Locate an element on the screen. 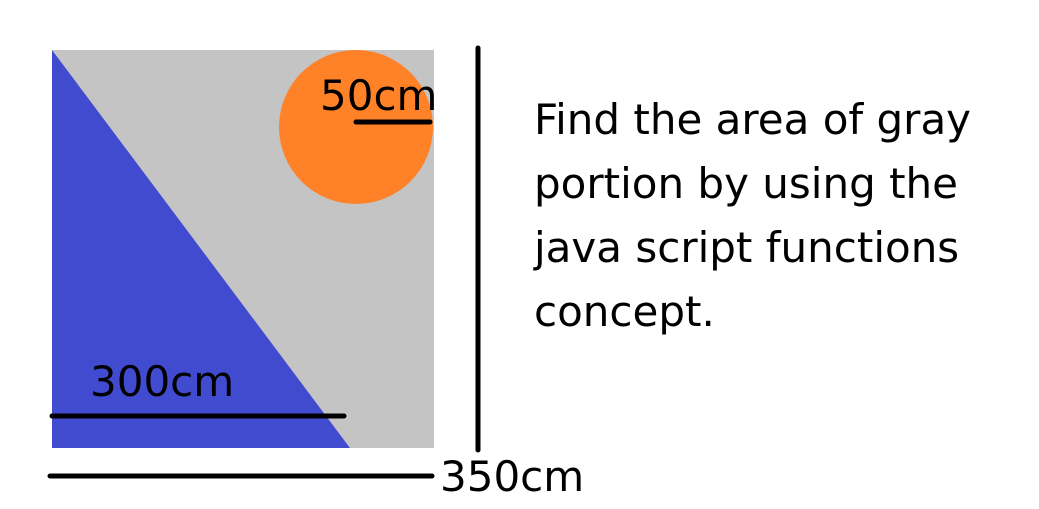 The height and width of the screenshot is (509, 1039). orange-circle is located at coordinates (356, 127).